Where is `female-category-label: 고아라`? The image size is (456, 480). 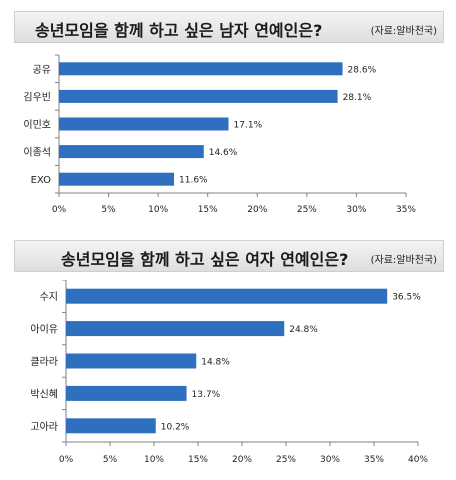
female-category-label: 고아라 is located at coordinates (44, 427).